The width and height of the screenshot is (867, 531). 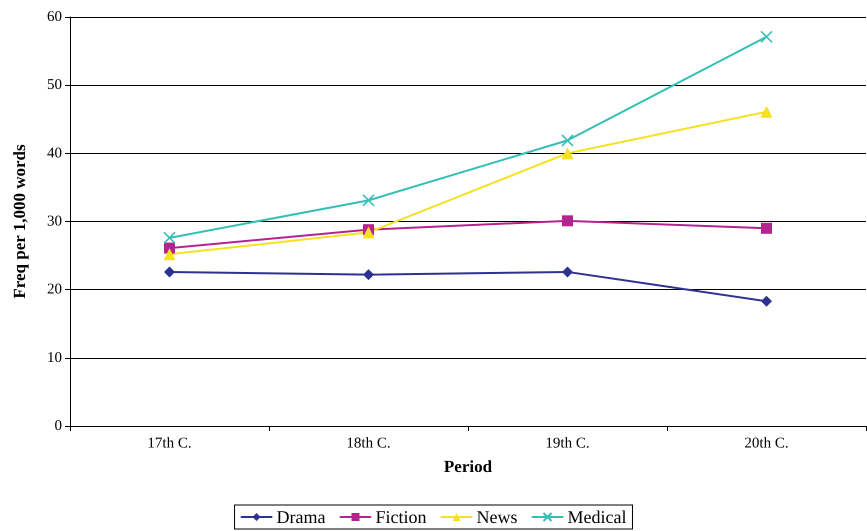 I want to click on x-tick-label: 17th C., so click(x=169, y=444).